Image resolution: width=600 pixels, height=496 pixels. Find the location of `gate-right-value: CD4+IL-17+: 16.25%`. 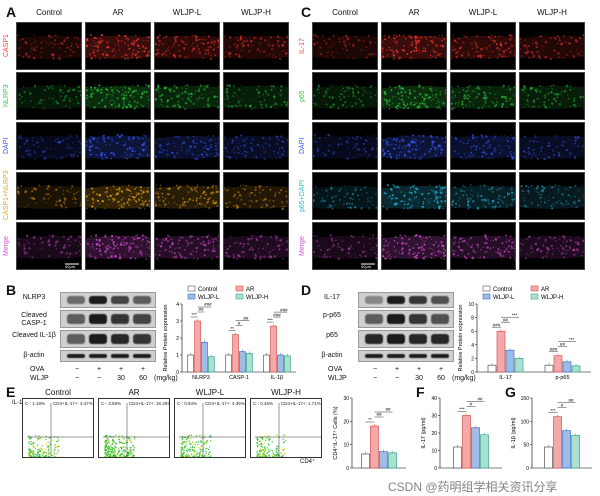

gate-right-value: CD4+IL-17+: 16.25% is located at coordinates (149, 403).